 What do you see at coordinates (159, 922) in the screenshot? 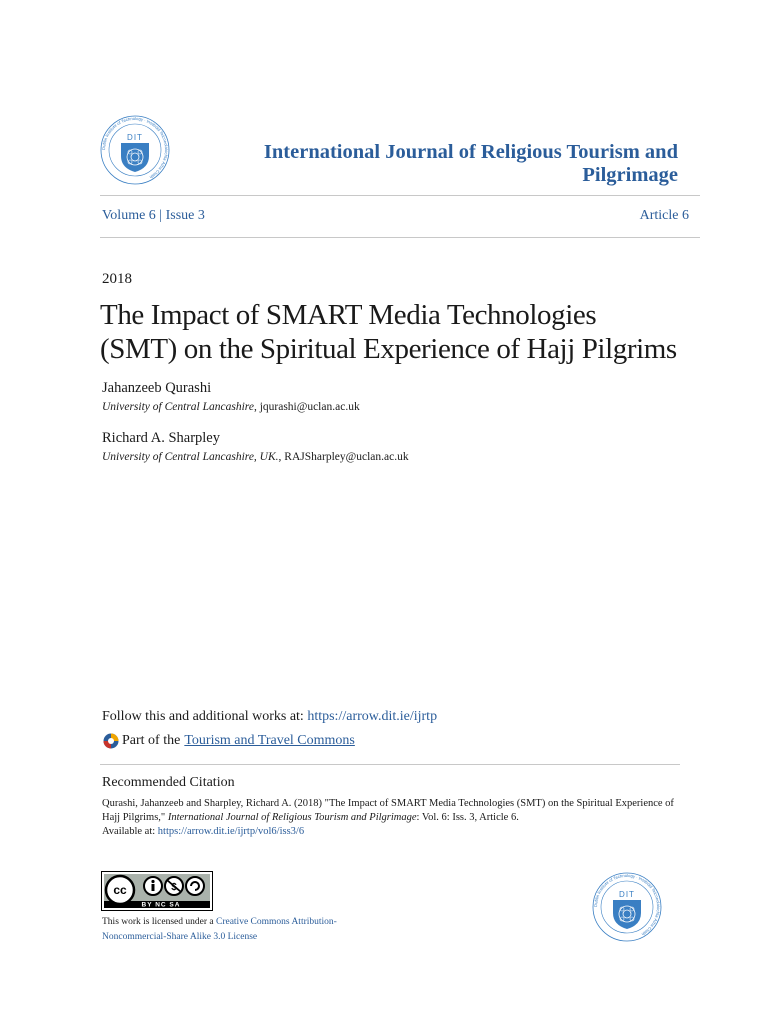
I see `license-prefix: This work is licensed under a` at bounding box center [159, 922].